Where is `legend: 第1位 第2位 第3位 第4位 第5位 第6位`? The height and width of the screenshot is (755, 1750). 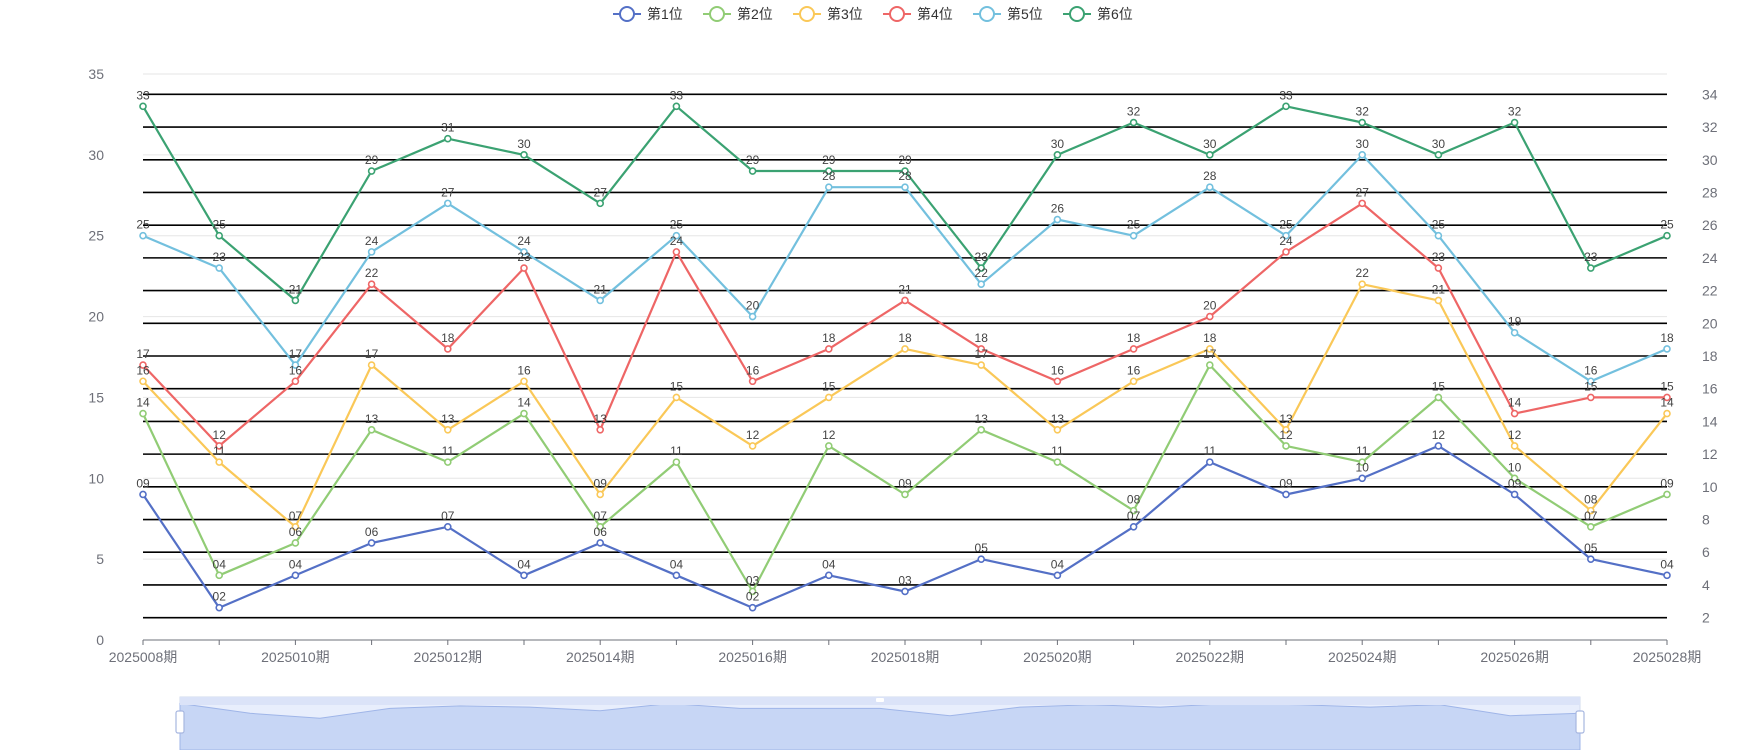
legend: 第1位 第2位 第3位 第4位 第5位 第6位 is located at coordinates (873, 14).